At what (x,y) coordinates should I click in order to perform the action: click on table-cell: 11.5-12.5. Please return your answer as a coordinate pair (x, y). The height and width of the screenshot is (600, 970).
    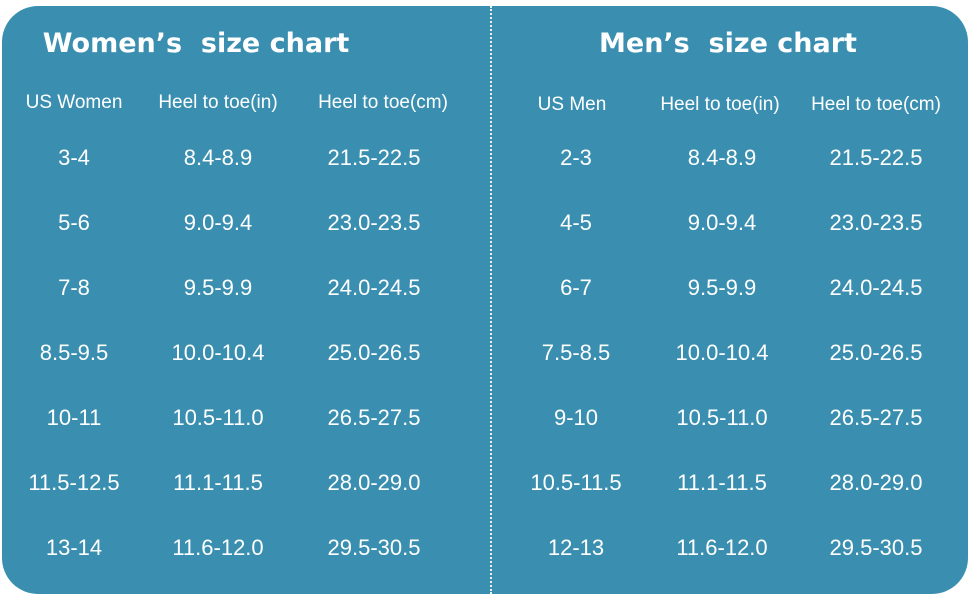
    Looking at the image, I should click on (74, 482).